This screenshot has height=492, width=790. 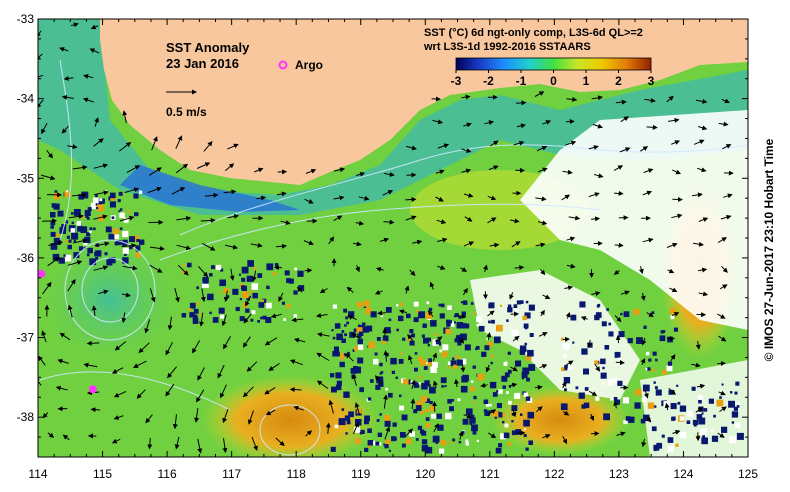 What do you see at coordinates (553, 81) in the screenshot?
I see `colorbar-tick-label: 0` at bounding box center [553, 81].